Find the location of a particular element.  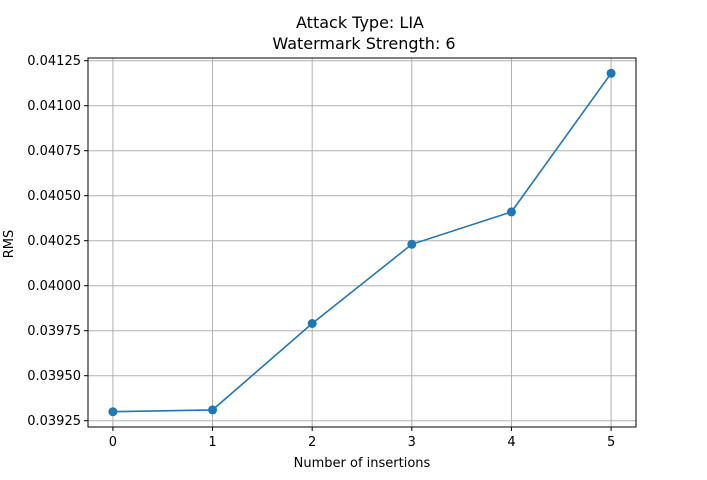

x-tick-label: 5 is located at coordinates (611, 442).